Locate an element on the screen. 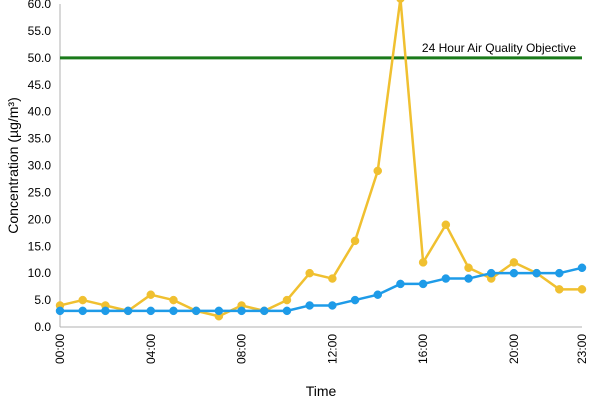  x-tick-label: 23:00 is located at coordinates (582, 349).